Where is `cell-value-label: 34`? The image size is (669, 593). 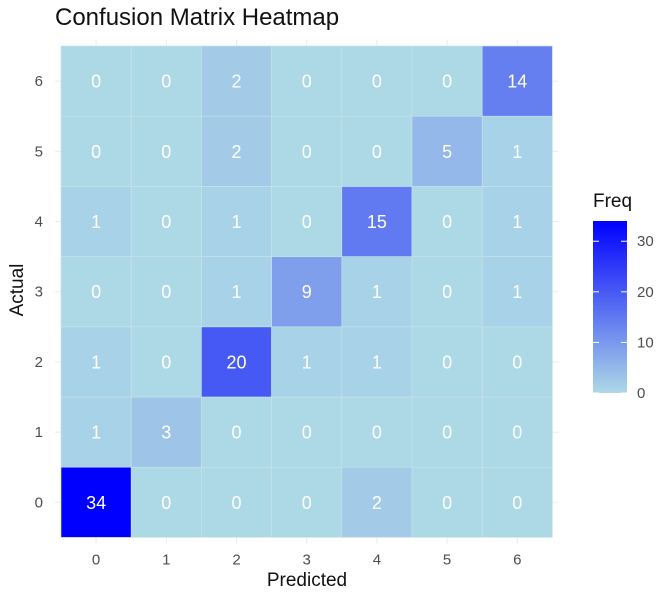
cell-value-label: 34 is located at coordinates (96, 503).